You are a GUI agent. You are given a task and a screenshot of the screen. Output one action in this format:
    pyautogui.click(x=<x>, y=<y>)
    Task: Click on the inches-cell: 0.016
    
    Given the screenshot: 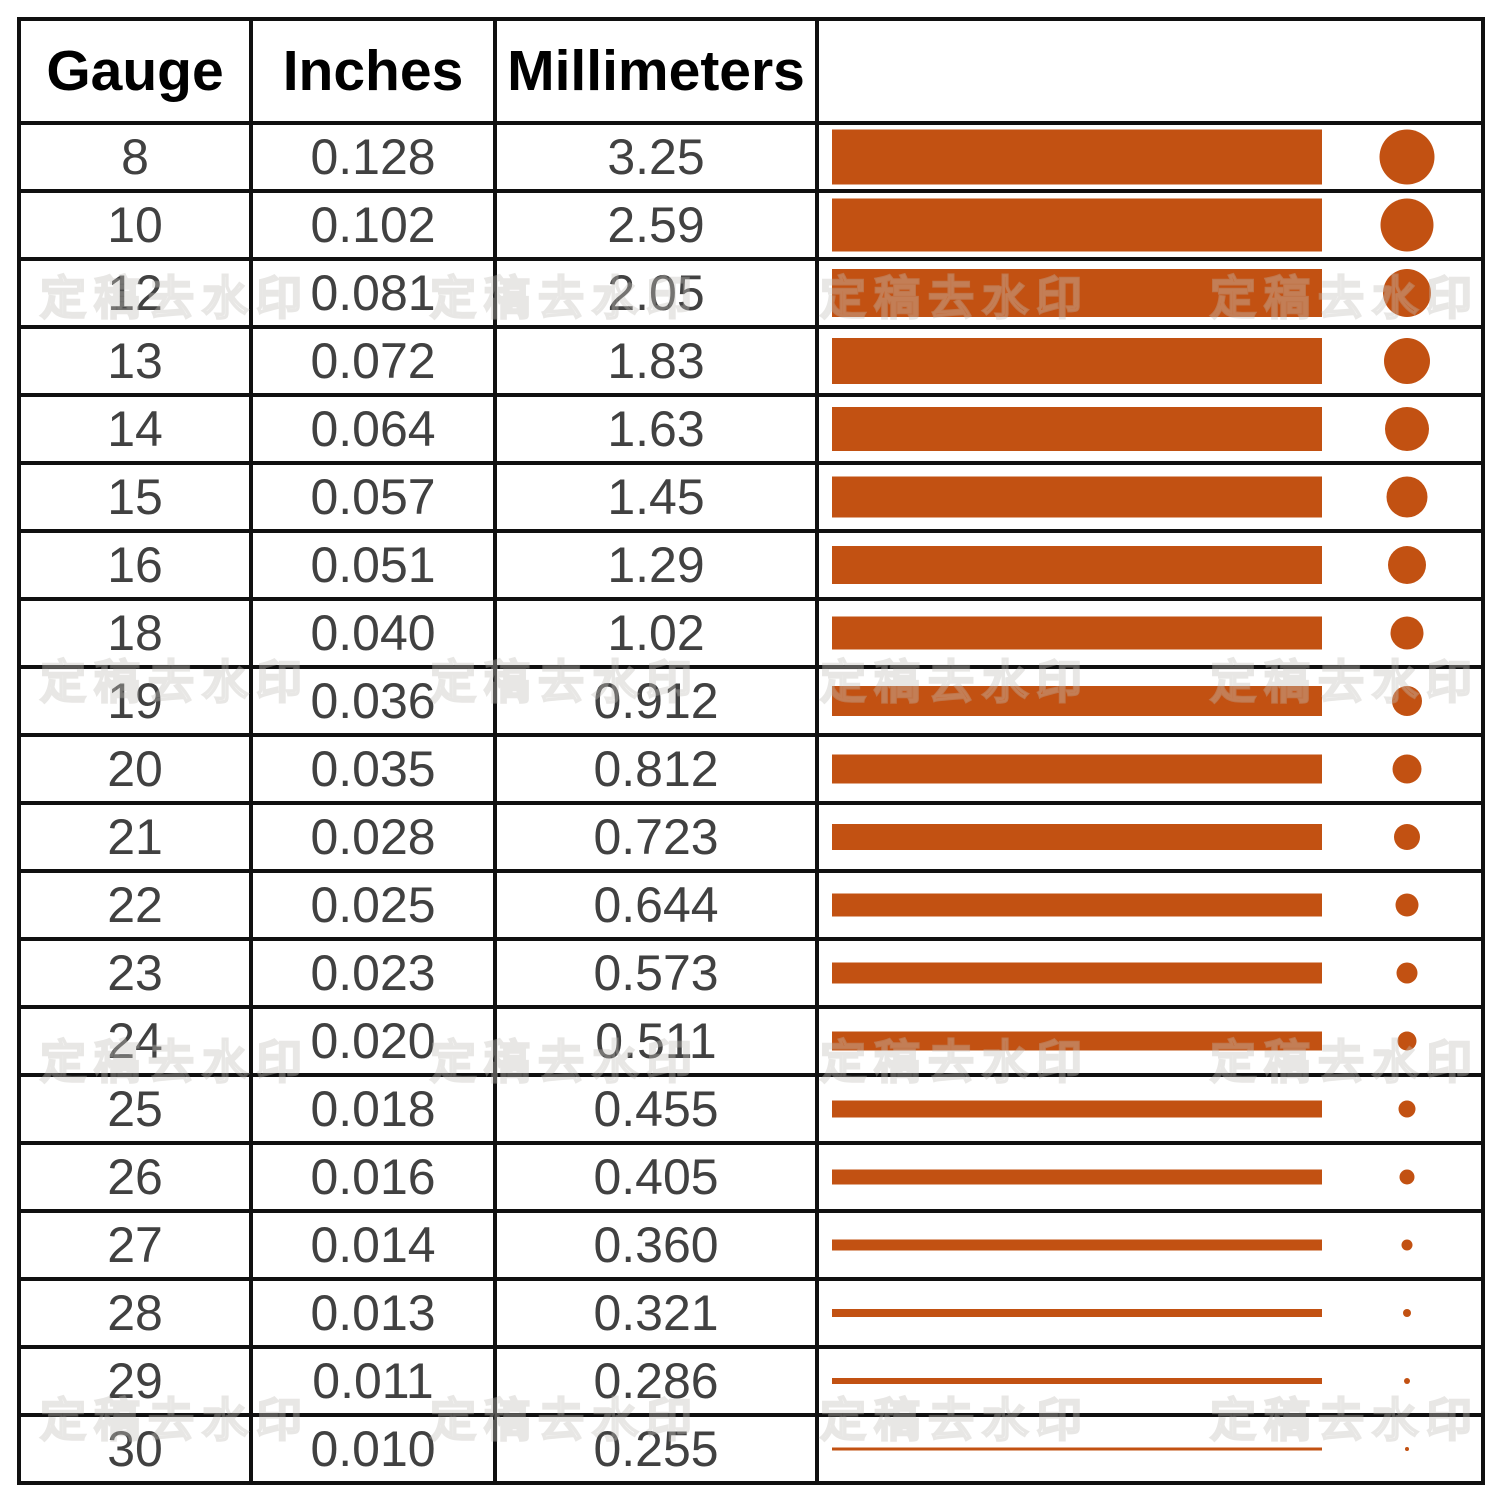 What is the action you would take?
    pyautogui.click(x=373, y=1177)
    